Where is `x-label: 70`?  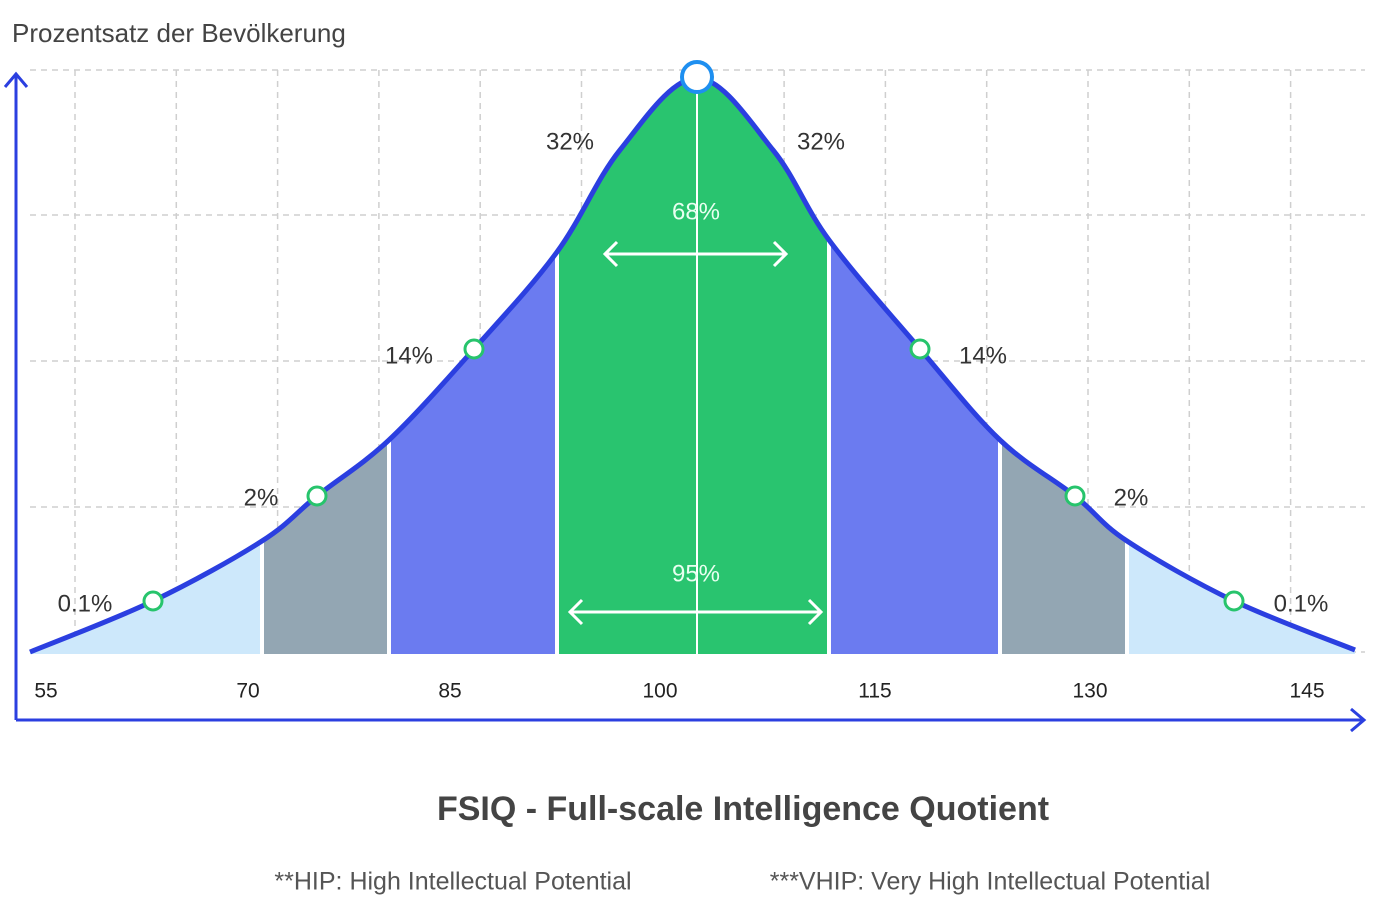
x-label: 70 is located at coordinates (247, 691).